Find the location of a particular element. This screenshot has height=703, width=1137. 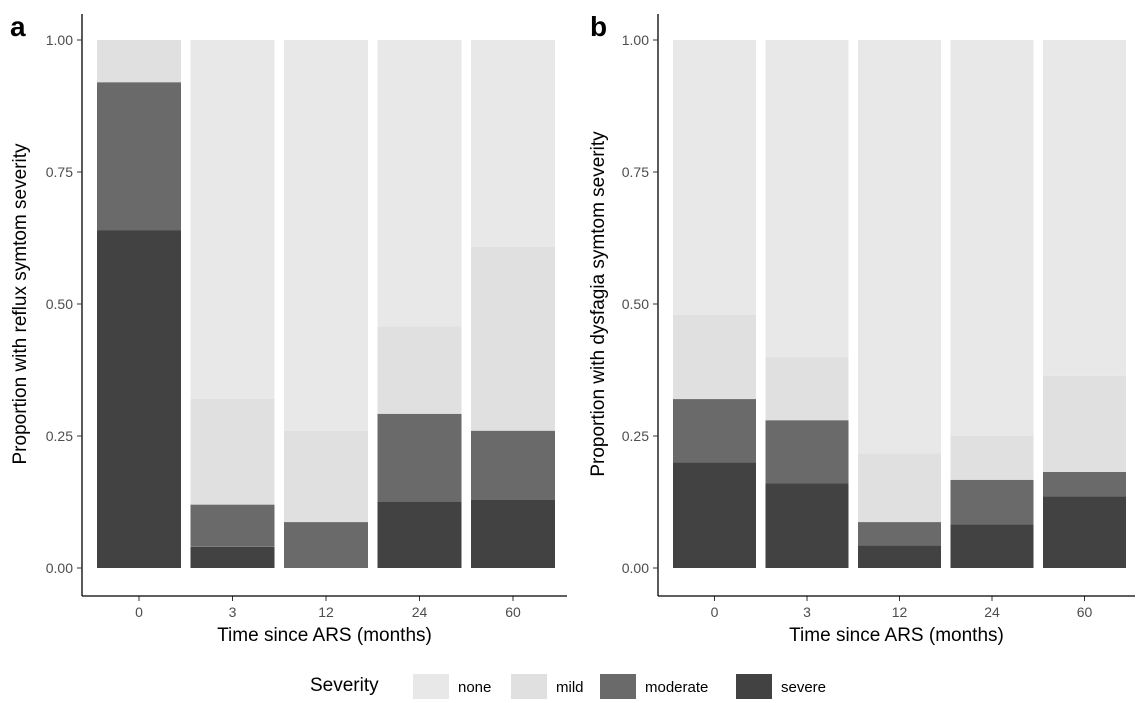

legend-key-moderate is located at coordinates (618, 686).